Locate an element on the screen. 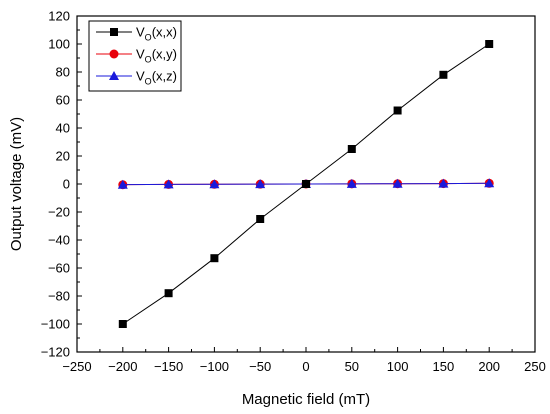 Image resolution: width=550 pixels, height=414 pixels. y-axis-label: Output voltage (mV) is located at coordinates (16, 184).